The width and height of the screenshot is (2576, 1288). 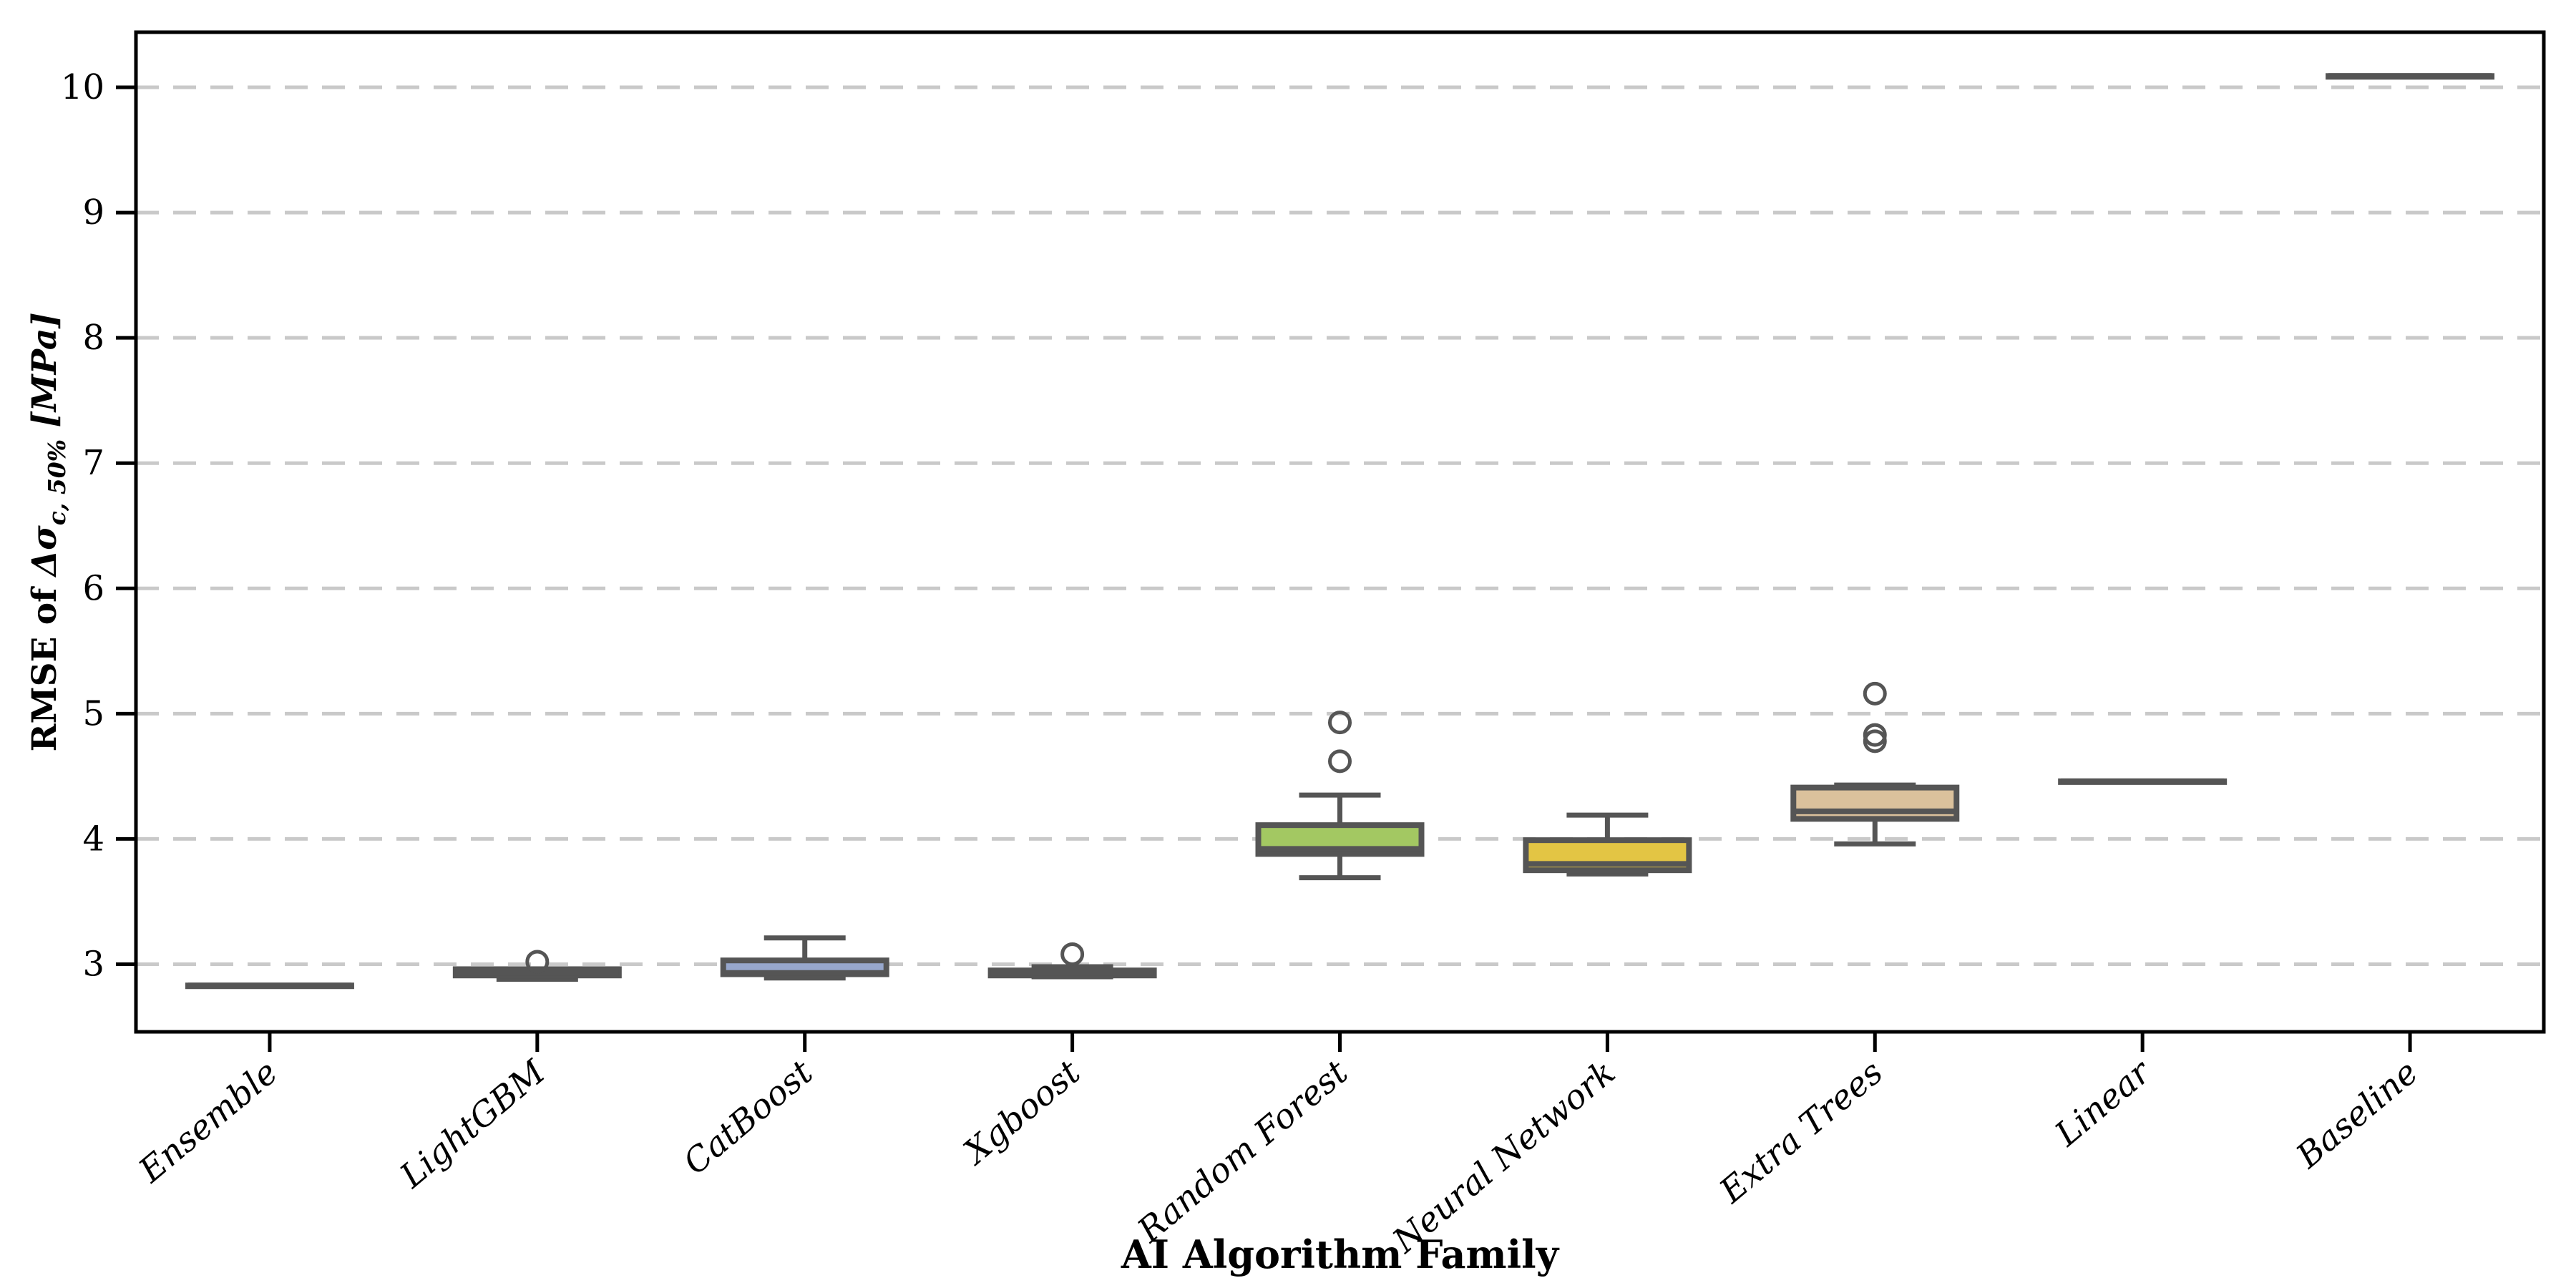 What do you see at coordinates (93, 964) in the screenshot?
I see `y-tick-label-3: 3` at bounding box center [93, 964].